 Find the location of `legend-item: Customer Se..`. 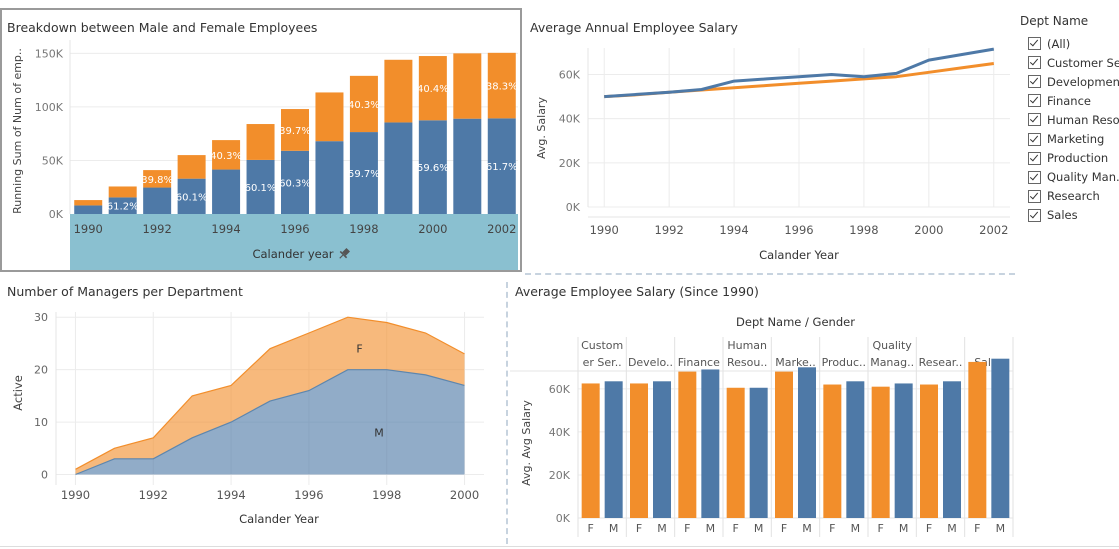

legend-item: Customer Se.. is located at coordinates (1068, 62).